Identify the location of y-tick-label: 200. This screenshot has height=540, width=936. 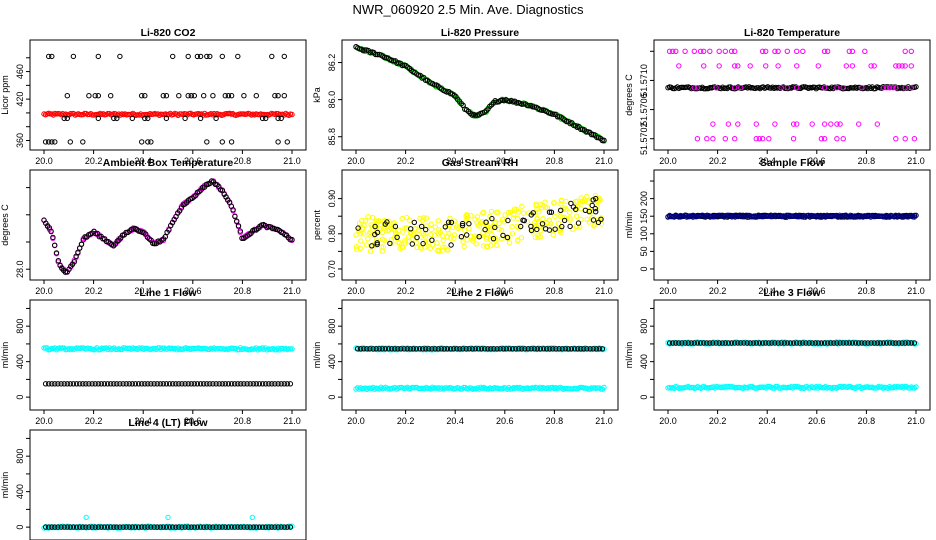
(644, 198).